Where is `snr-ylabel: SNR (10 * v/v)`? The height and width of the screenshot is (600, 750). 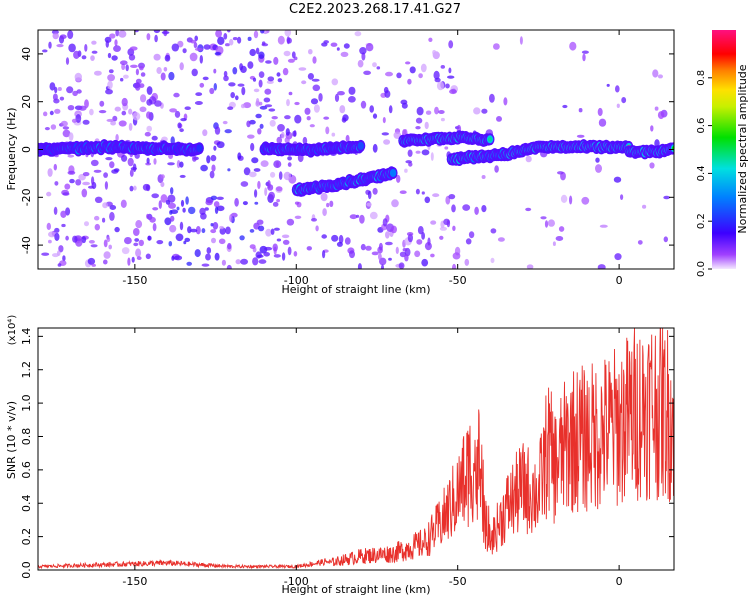 snr-ylabel: SNR (10 * v/v) is located at coordinates (11, 440).